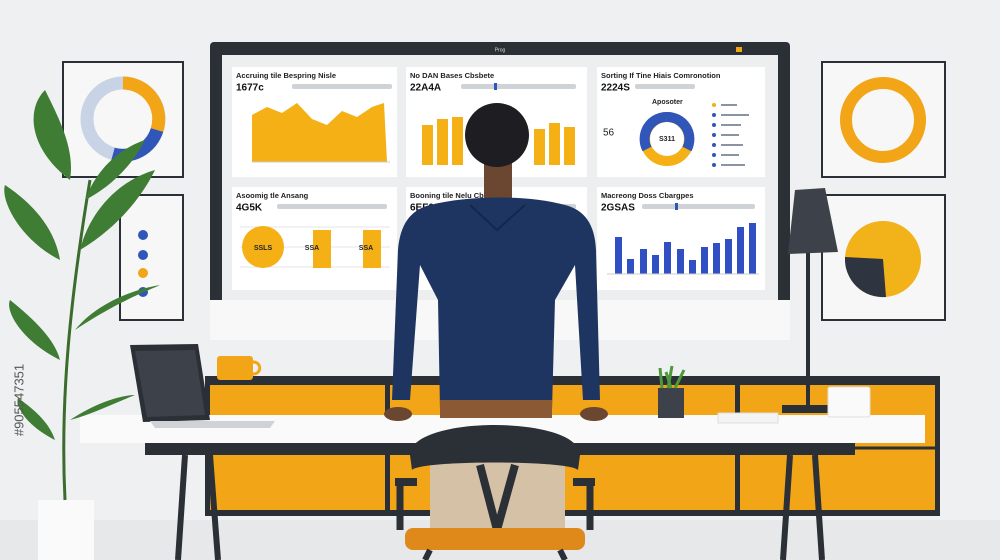 The height and width of the screenshot is (560, 1000). Describe the element at coordinates (212, 424) in the screenshot. I see `laptop-part` at that location.